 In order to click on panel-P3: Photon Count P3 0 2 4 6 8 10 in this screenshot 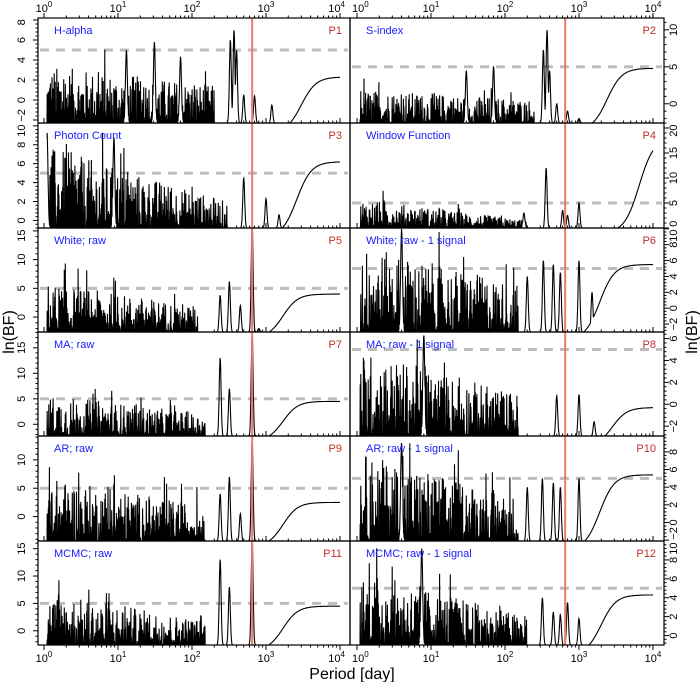, I will do `click(183, 173)`.